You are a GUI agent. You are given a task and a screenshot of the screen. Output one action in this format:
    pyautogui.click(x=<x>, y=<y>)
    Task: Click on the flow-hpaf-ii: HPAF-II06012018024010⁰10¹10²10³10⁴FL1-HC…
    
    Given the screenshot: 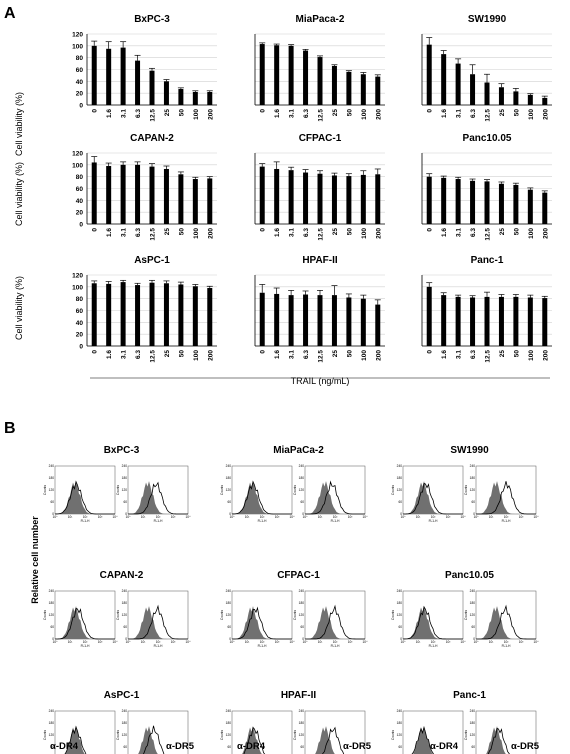 What is the action you would take?
    pyautogui.click(x=293, y=722)
    